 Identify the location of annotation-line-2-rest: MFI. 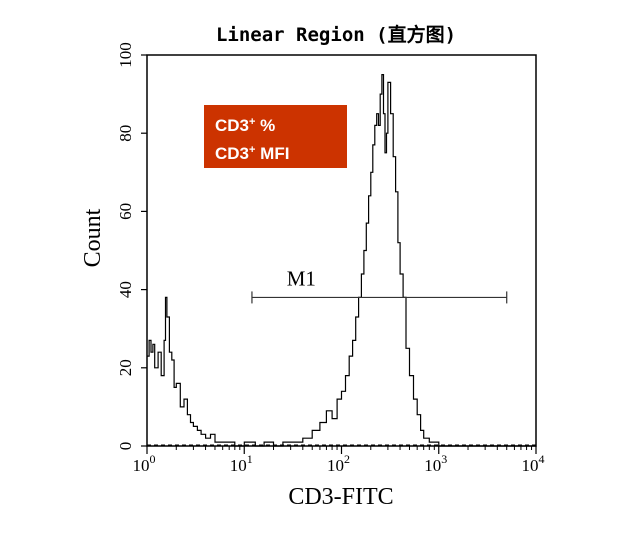
(272, 153).